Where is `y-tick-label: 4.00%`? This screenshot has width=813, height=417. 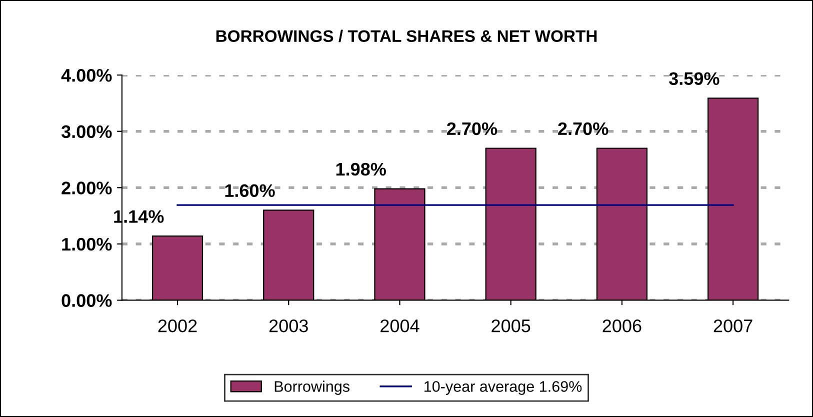
y-tick-label: 4.00% is located at coordinates (86, 75).